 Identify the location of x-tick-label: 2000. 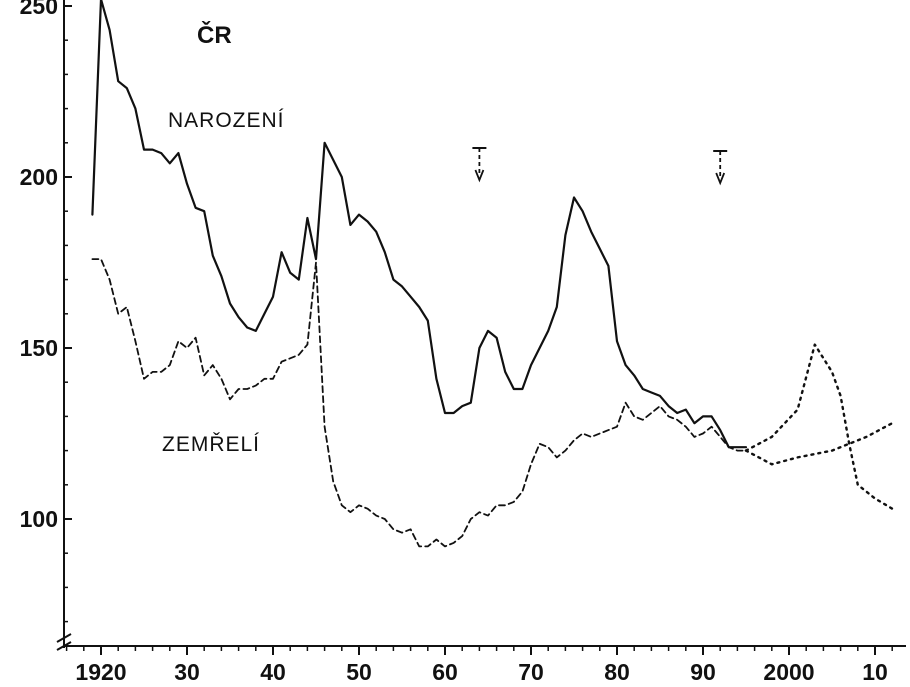
(788, 672).